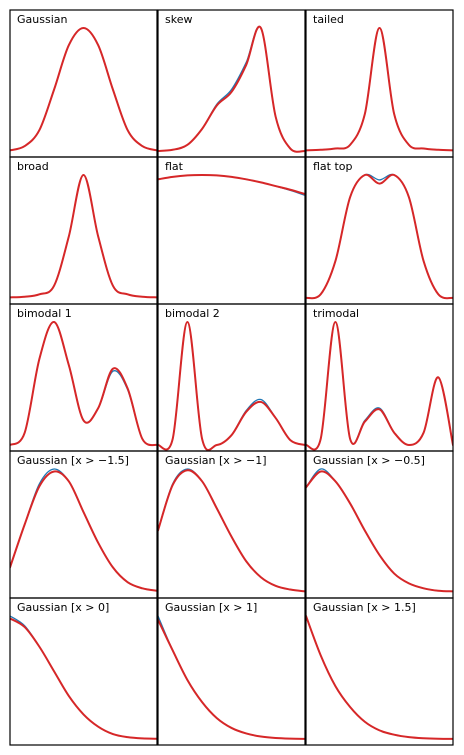 The image size is (464, 755). What do you see at coordinates (192, 313) in the screenshot?
I see `panel-title: bimodal 2` at bounding box center [192, 313].